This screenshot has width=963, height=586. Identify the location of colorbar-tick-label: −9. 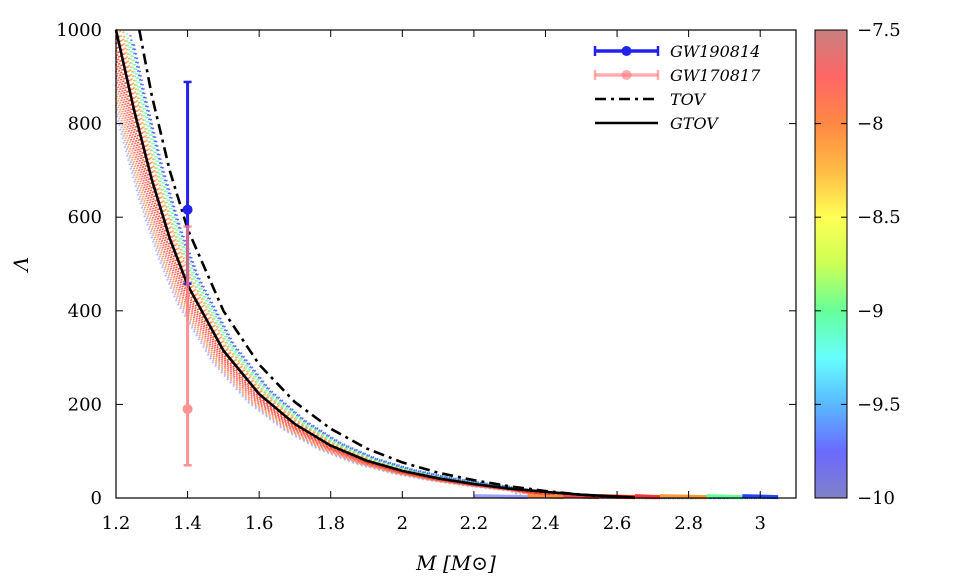
(870, 311).